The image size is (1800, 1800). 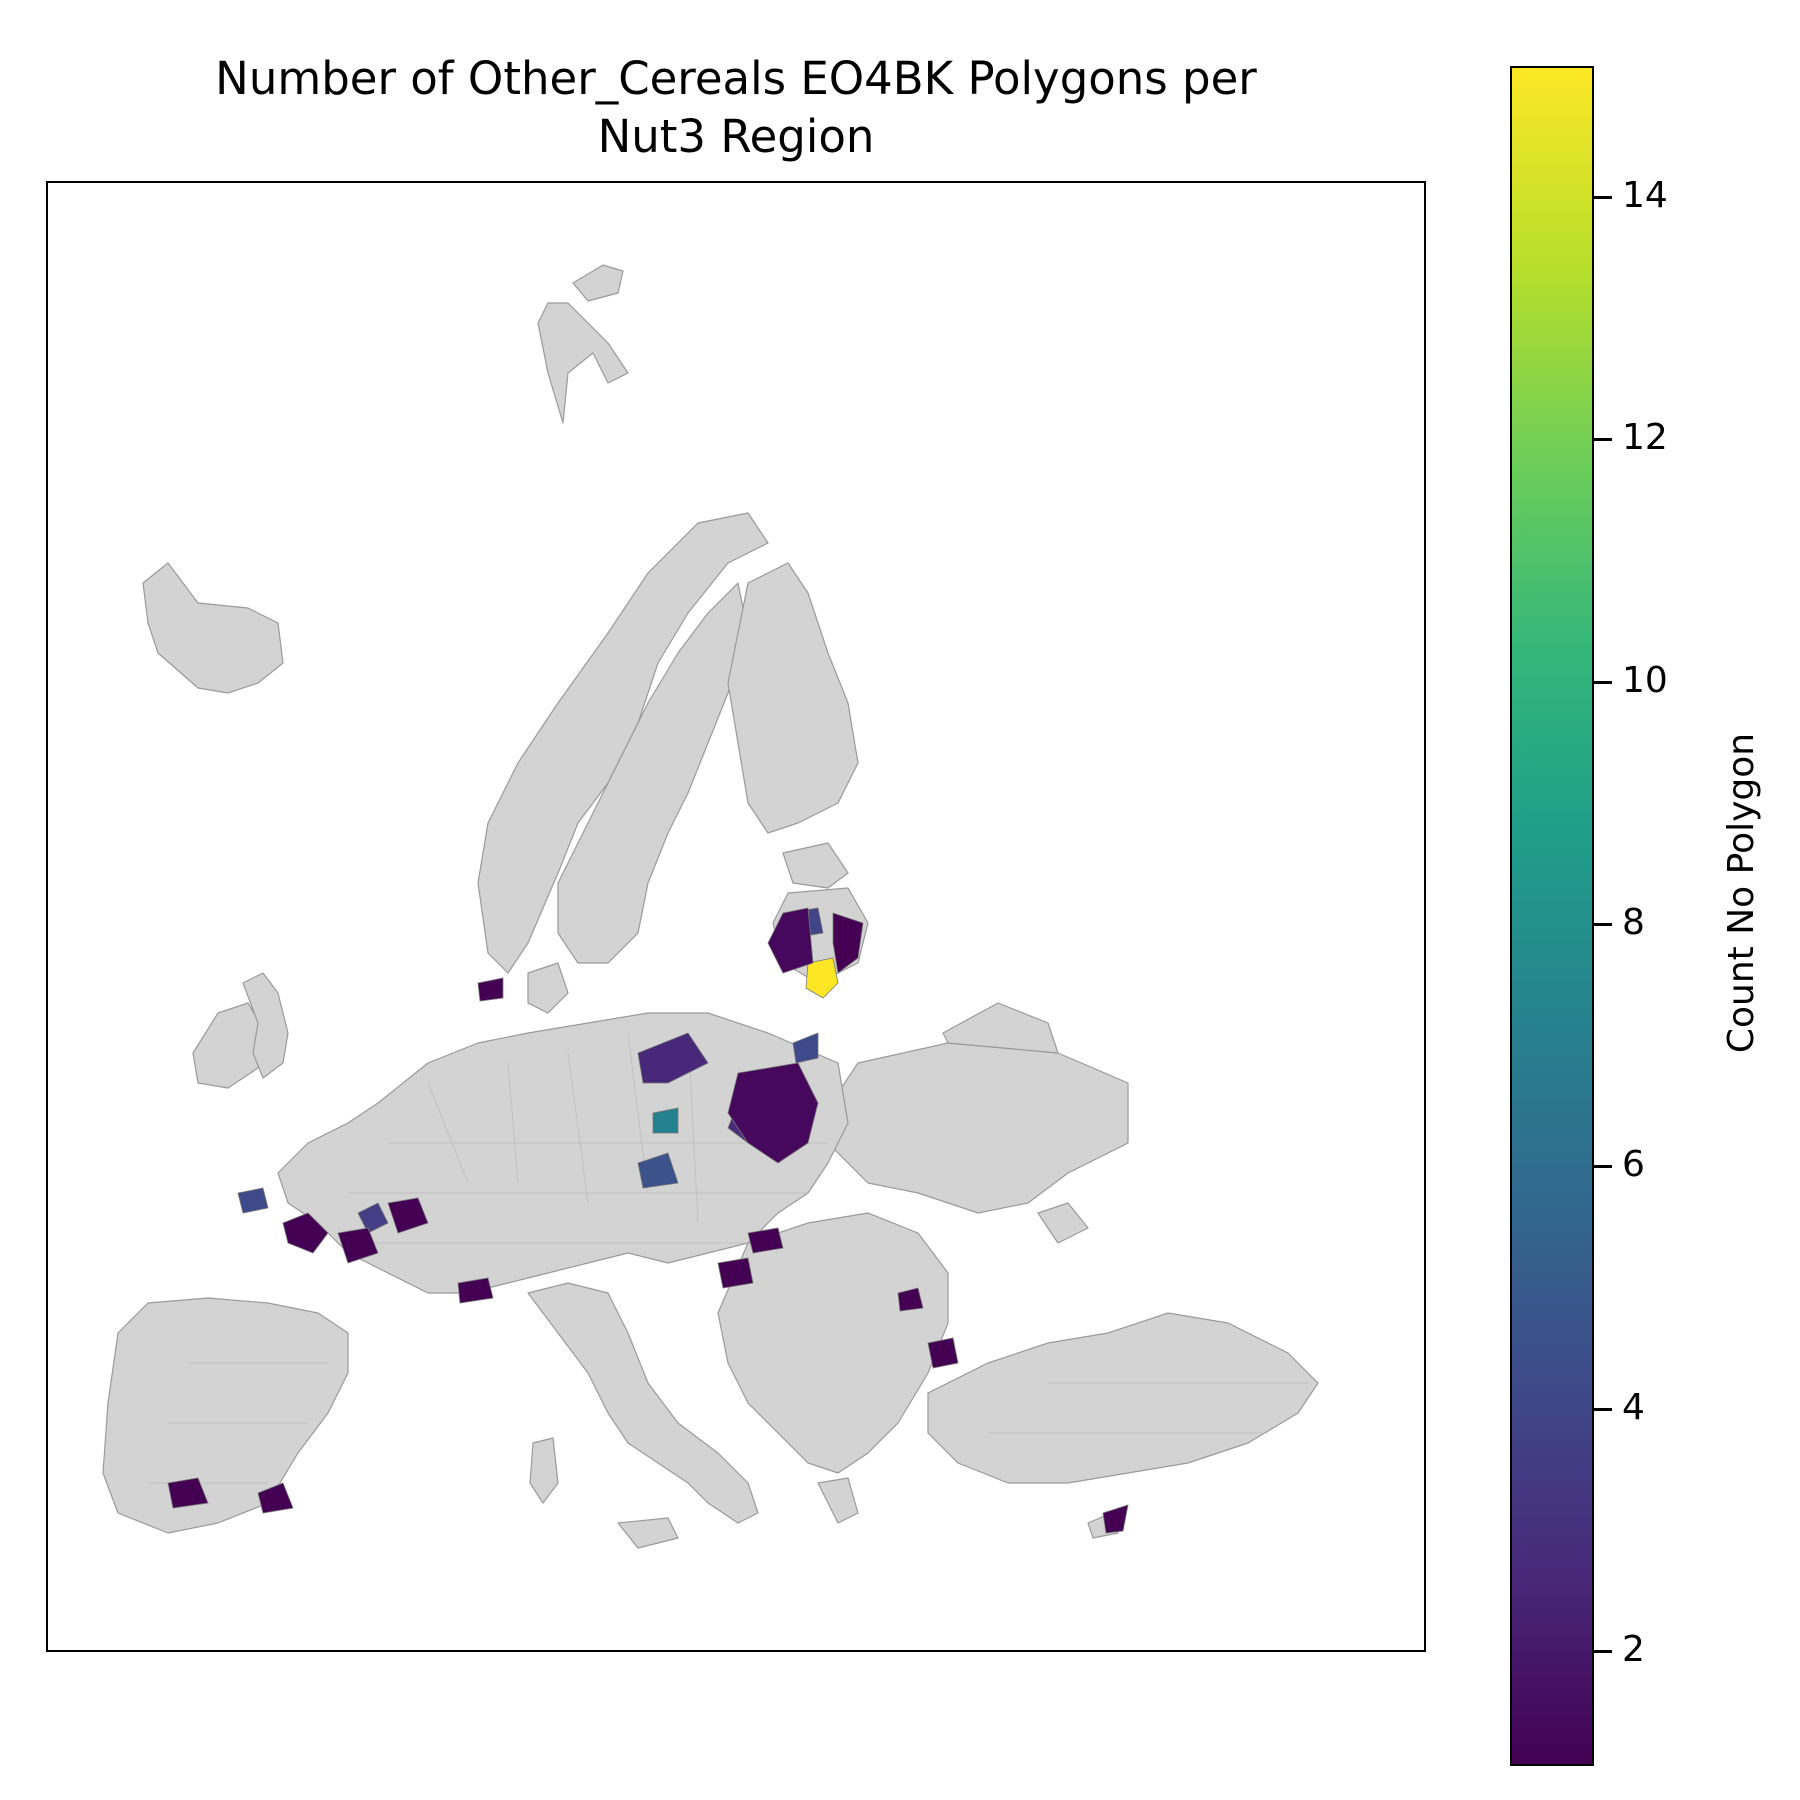 I want to click on region-turkey, so click(x=1123, y=1398).